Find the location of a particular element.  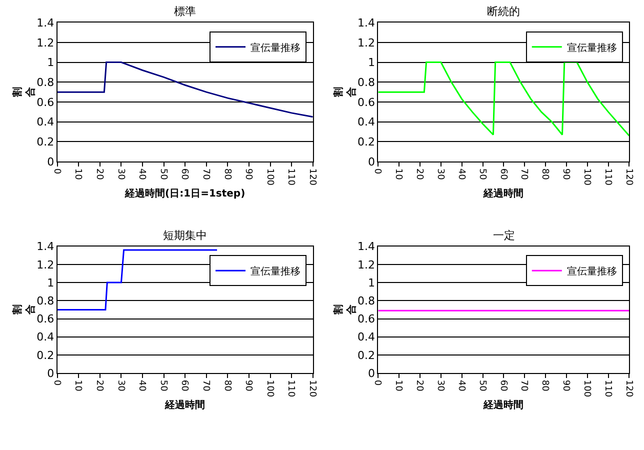

chart-title: 標準 is located at coordinates (185, 11).